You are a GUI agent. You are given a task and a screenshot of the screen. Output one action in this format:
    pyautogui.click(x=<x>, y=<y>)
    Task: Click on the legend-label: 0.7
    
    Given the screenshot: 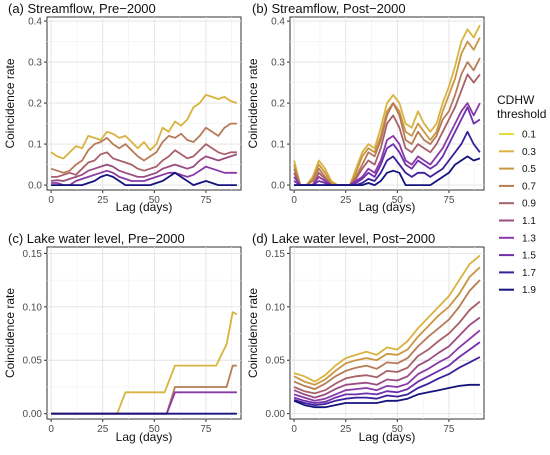 What is the action you would take?
    pyautogui.click(x=529, y=186)
    